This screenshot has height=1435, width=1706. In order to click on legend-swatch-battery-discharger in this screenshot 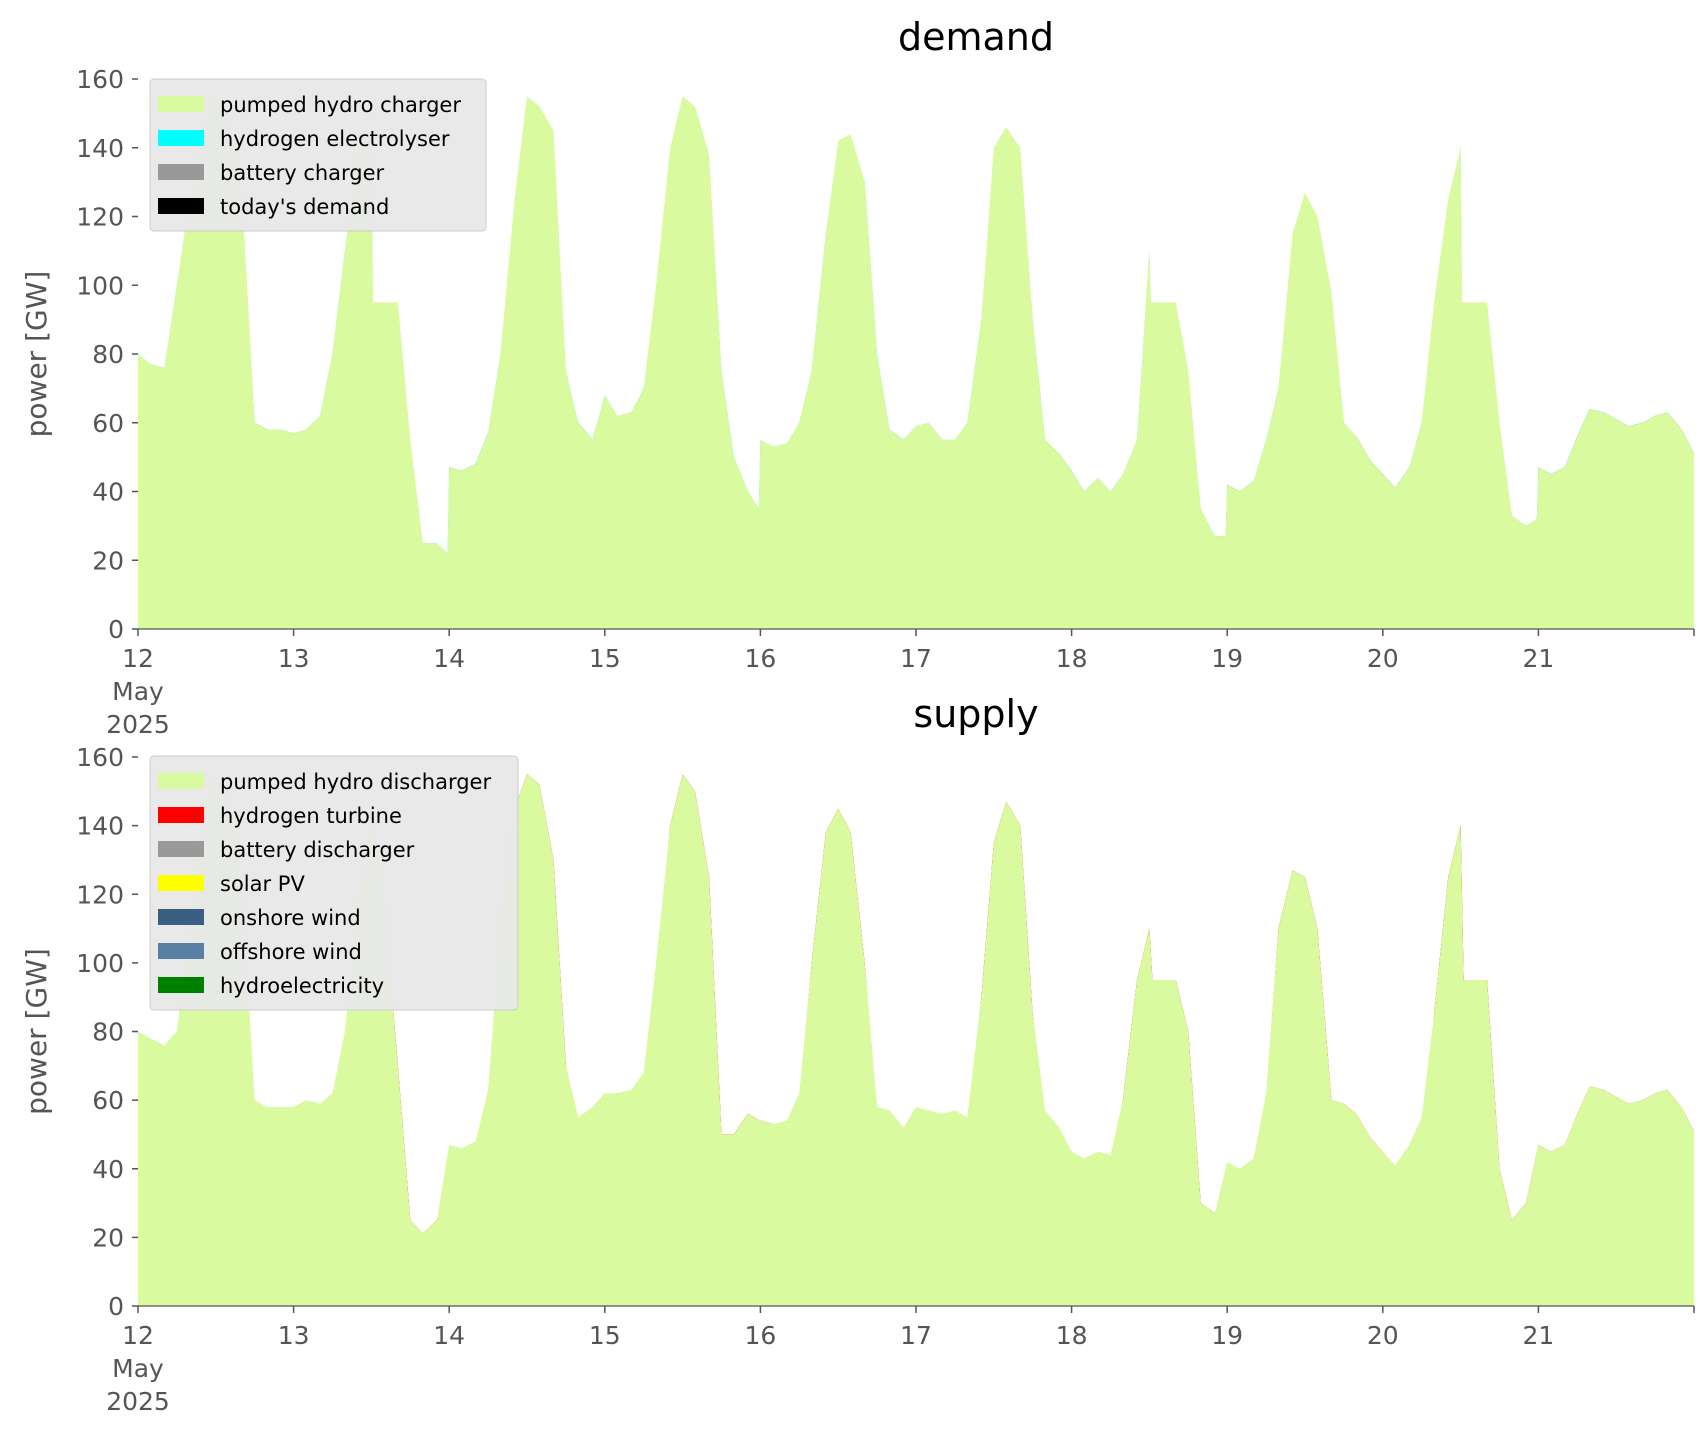, I will do `click(181, 849)`.